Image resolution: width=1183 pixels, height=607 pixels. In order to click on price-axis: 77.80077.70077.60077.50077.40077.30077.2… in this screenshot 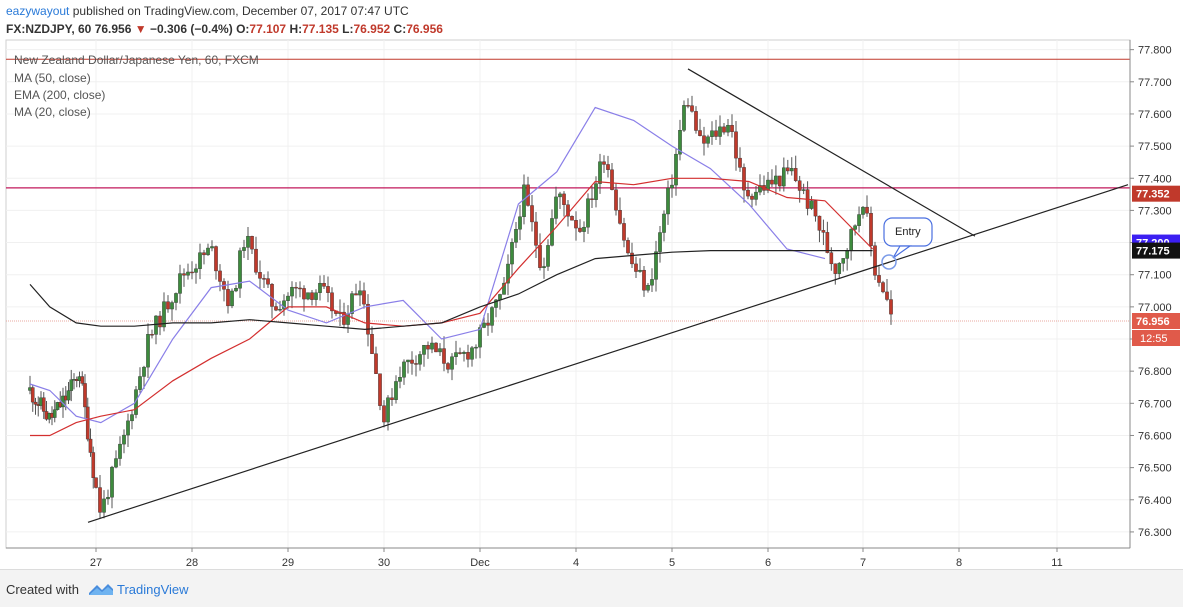, I will do `click(1150, 294)`.